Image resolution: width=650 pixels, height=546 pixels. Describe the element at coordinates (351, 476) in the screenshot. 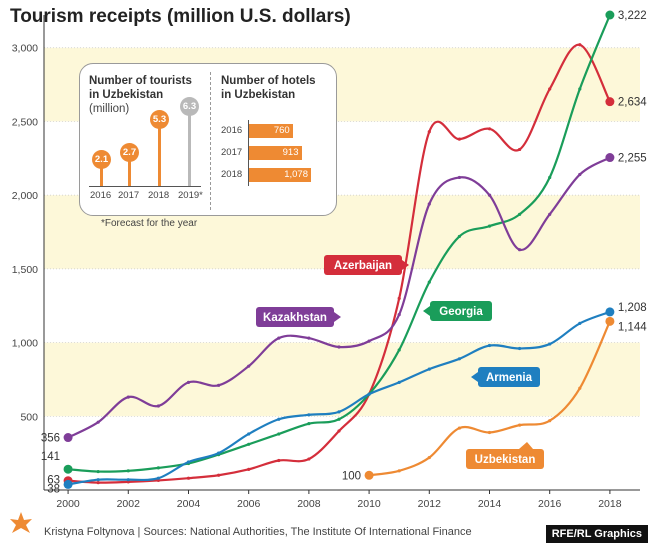

I see `series-start-label: 100` at that location.